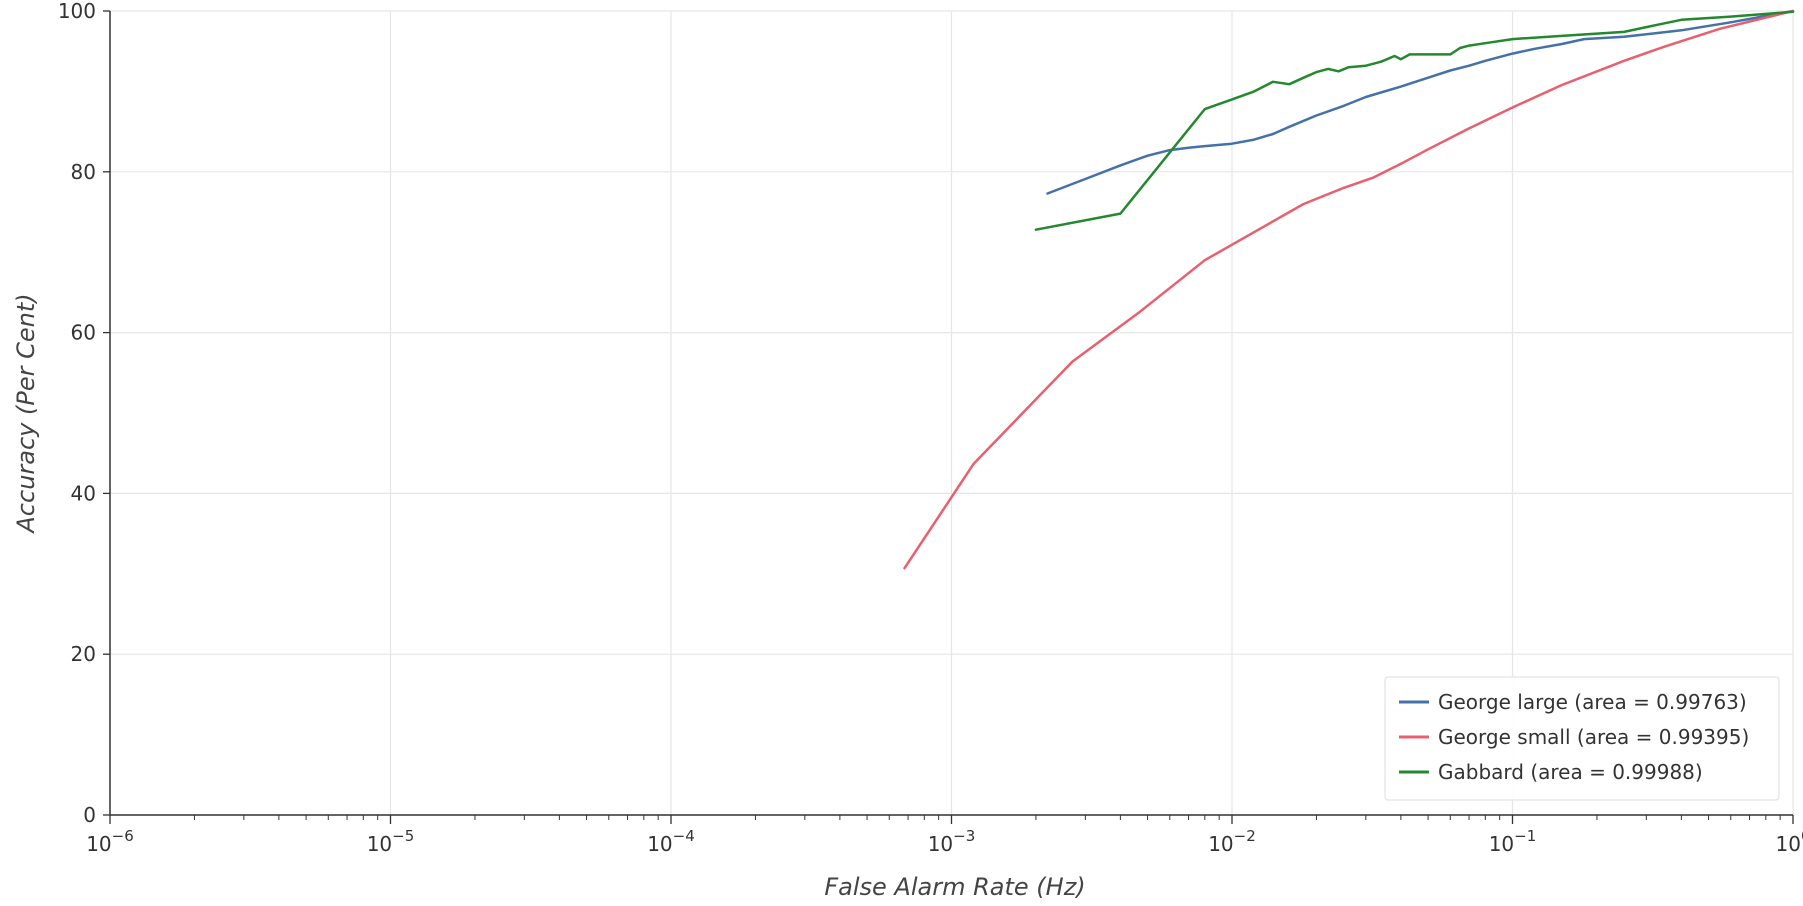 The height and width of the screenshot is (906, 1803). Describe the element at coordinates (83, 172) in the screenshot. I see `y-tick-label: 80` at that location.